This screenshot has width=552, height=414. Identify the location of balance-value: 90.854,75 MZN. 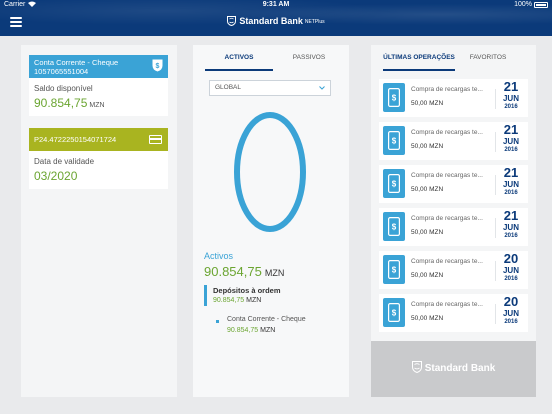
(98, 103).